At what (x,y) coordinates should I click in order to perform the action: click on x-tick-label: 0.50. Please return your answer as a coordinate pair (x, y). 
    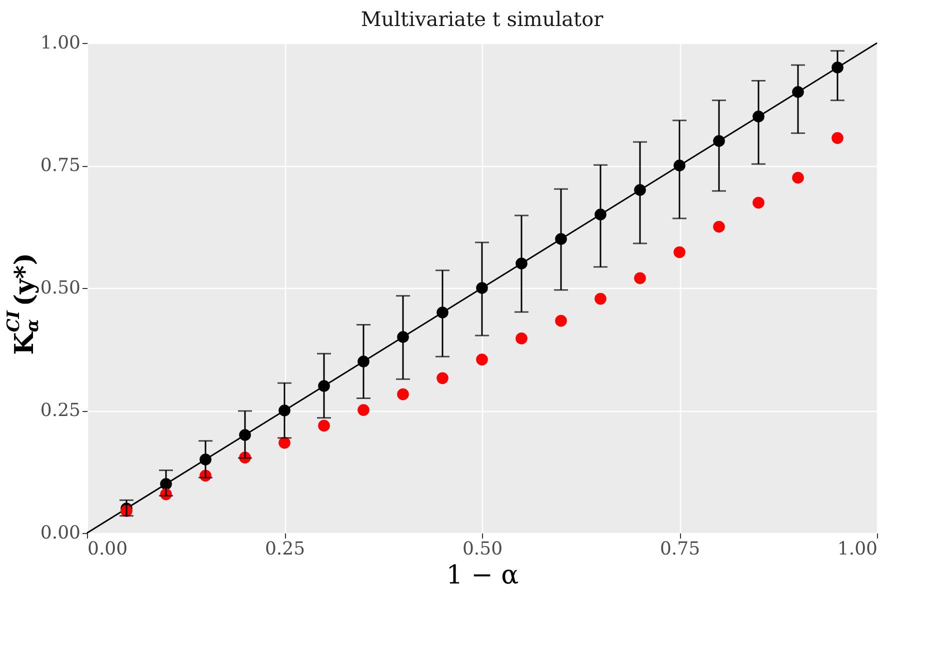
    Looking at the image, I should click on (482, 549).